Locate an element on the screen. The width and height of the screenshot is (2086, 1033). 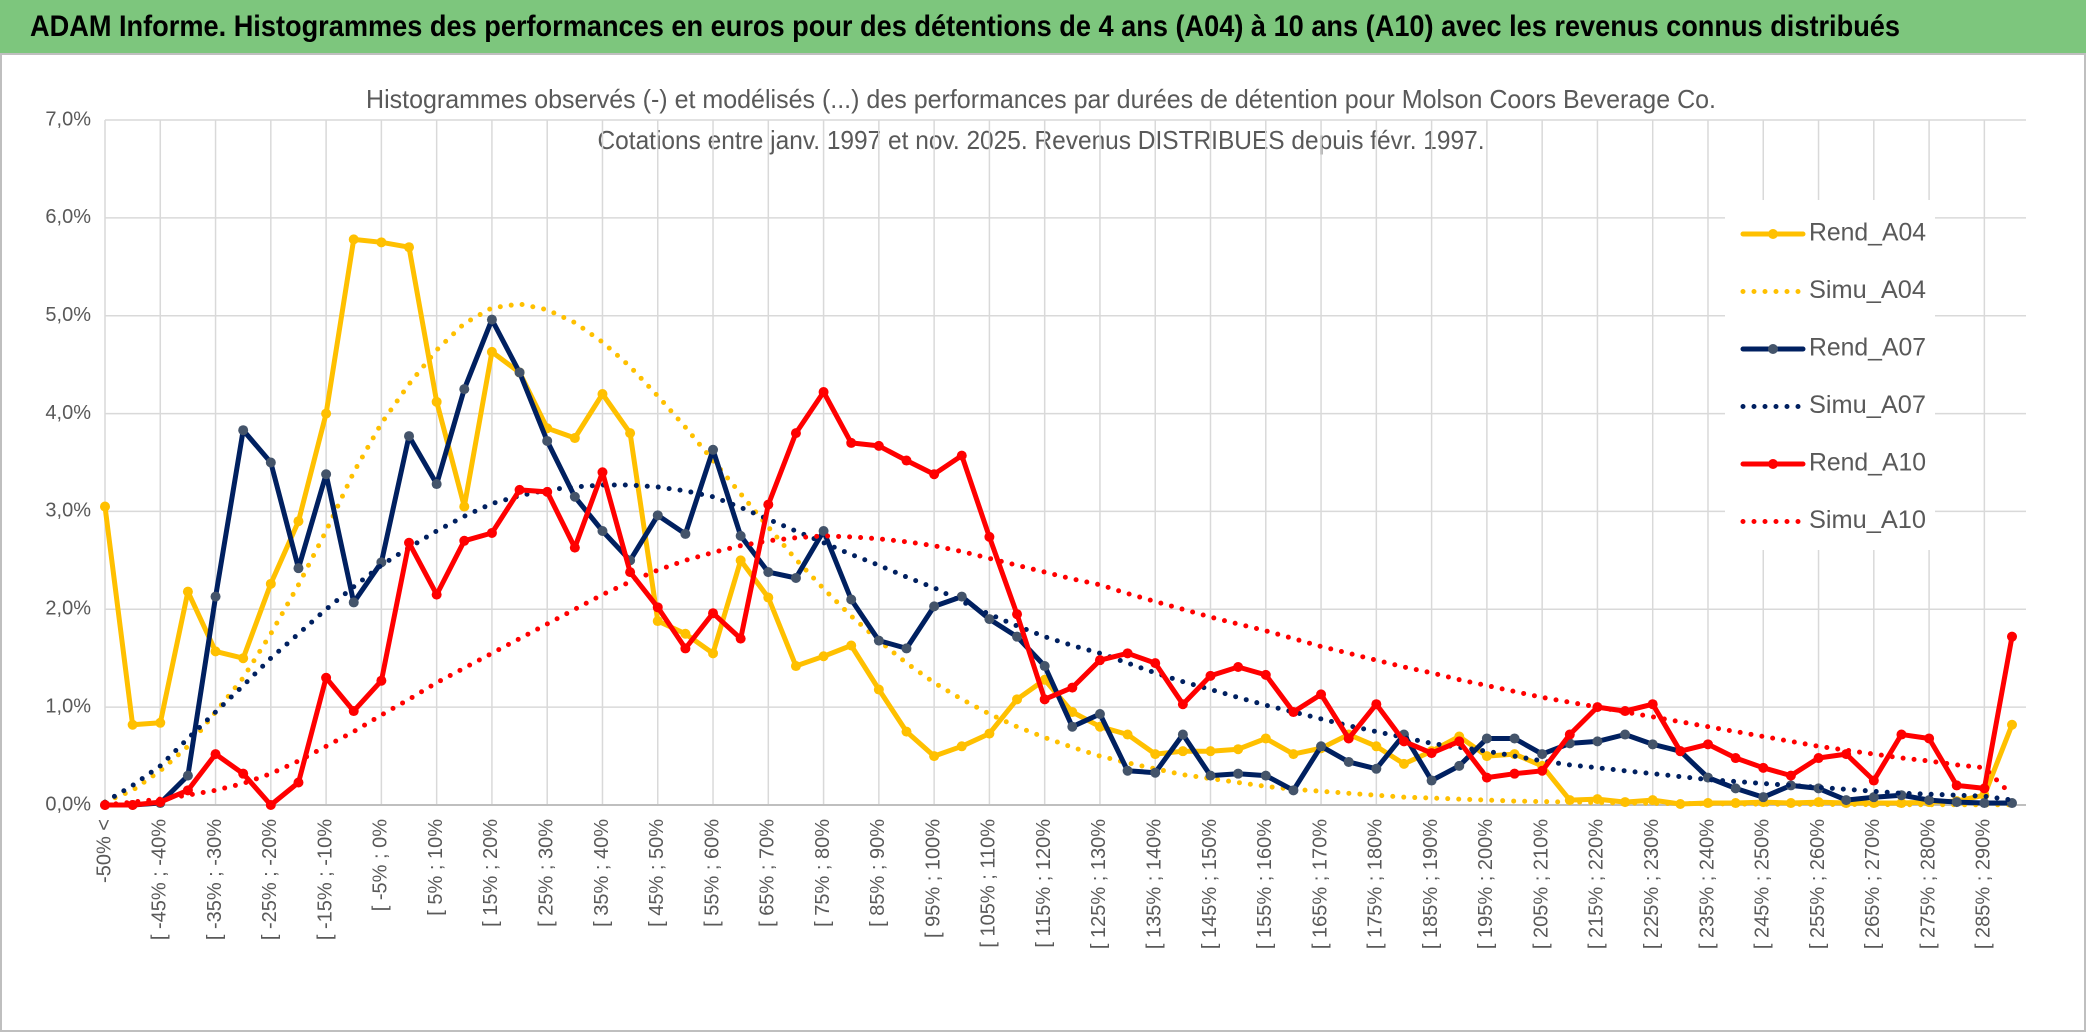
x-tick-label: [ 185% ; 190% is located at coordinates (1431, 884).